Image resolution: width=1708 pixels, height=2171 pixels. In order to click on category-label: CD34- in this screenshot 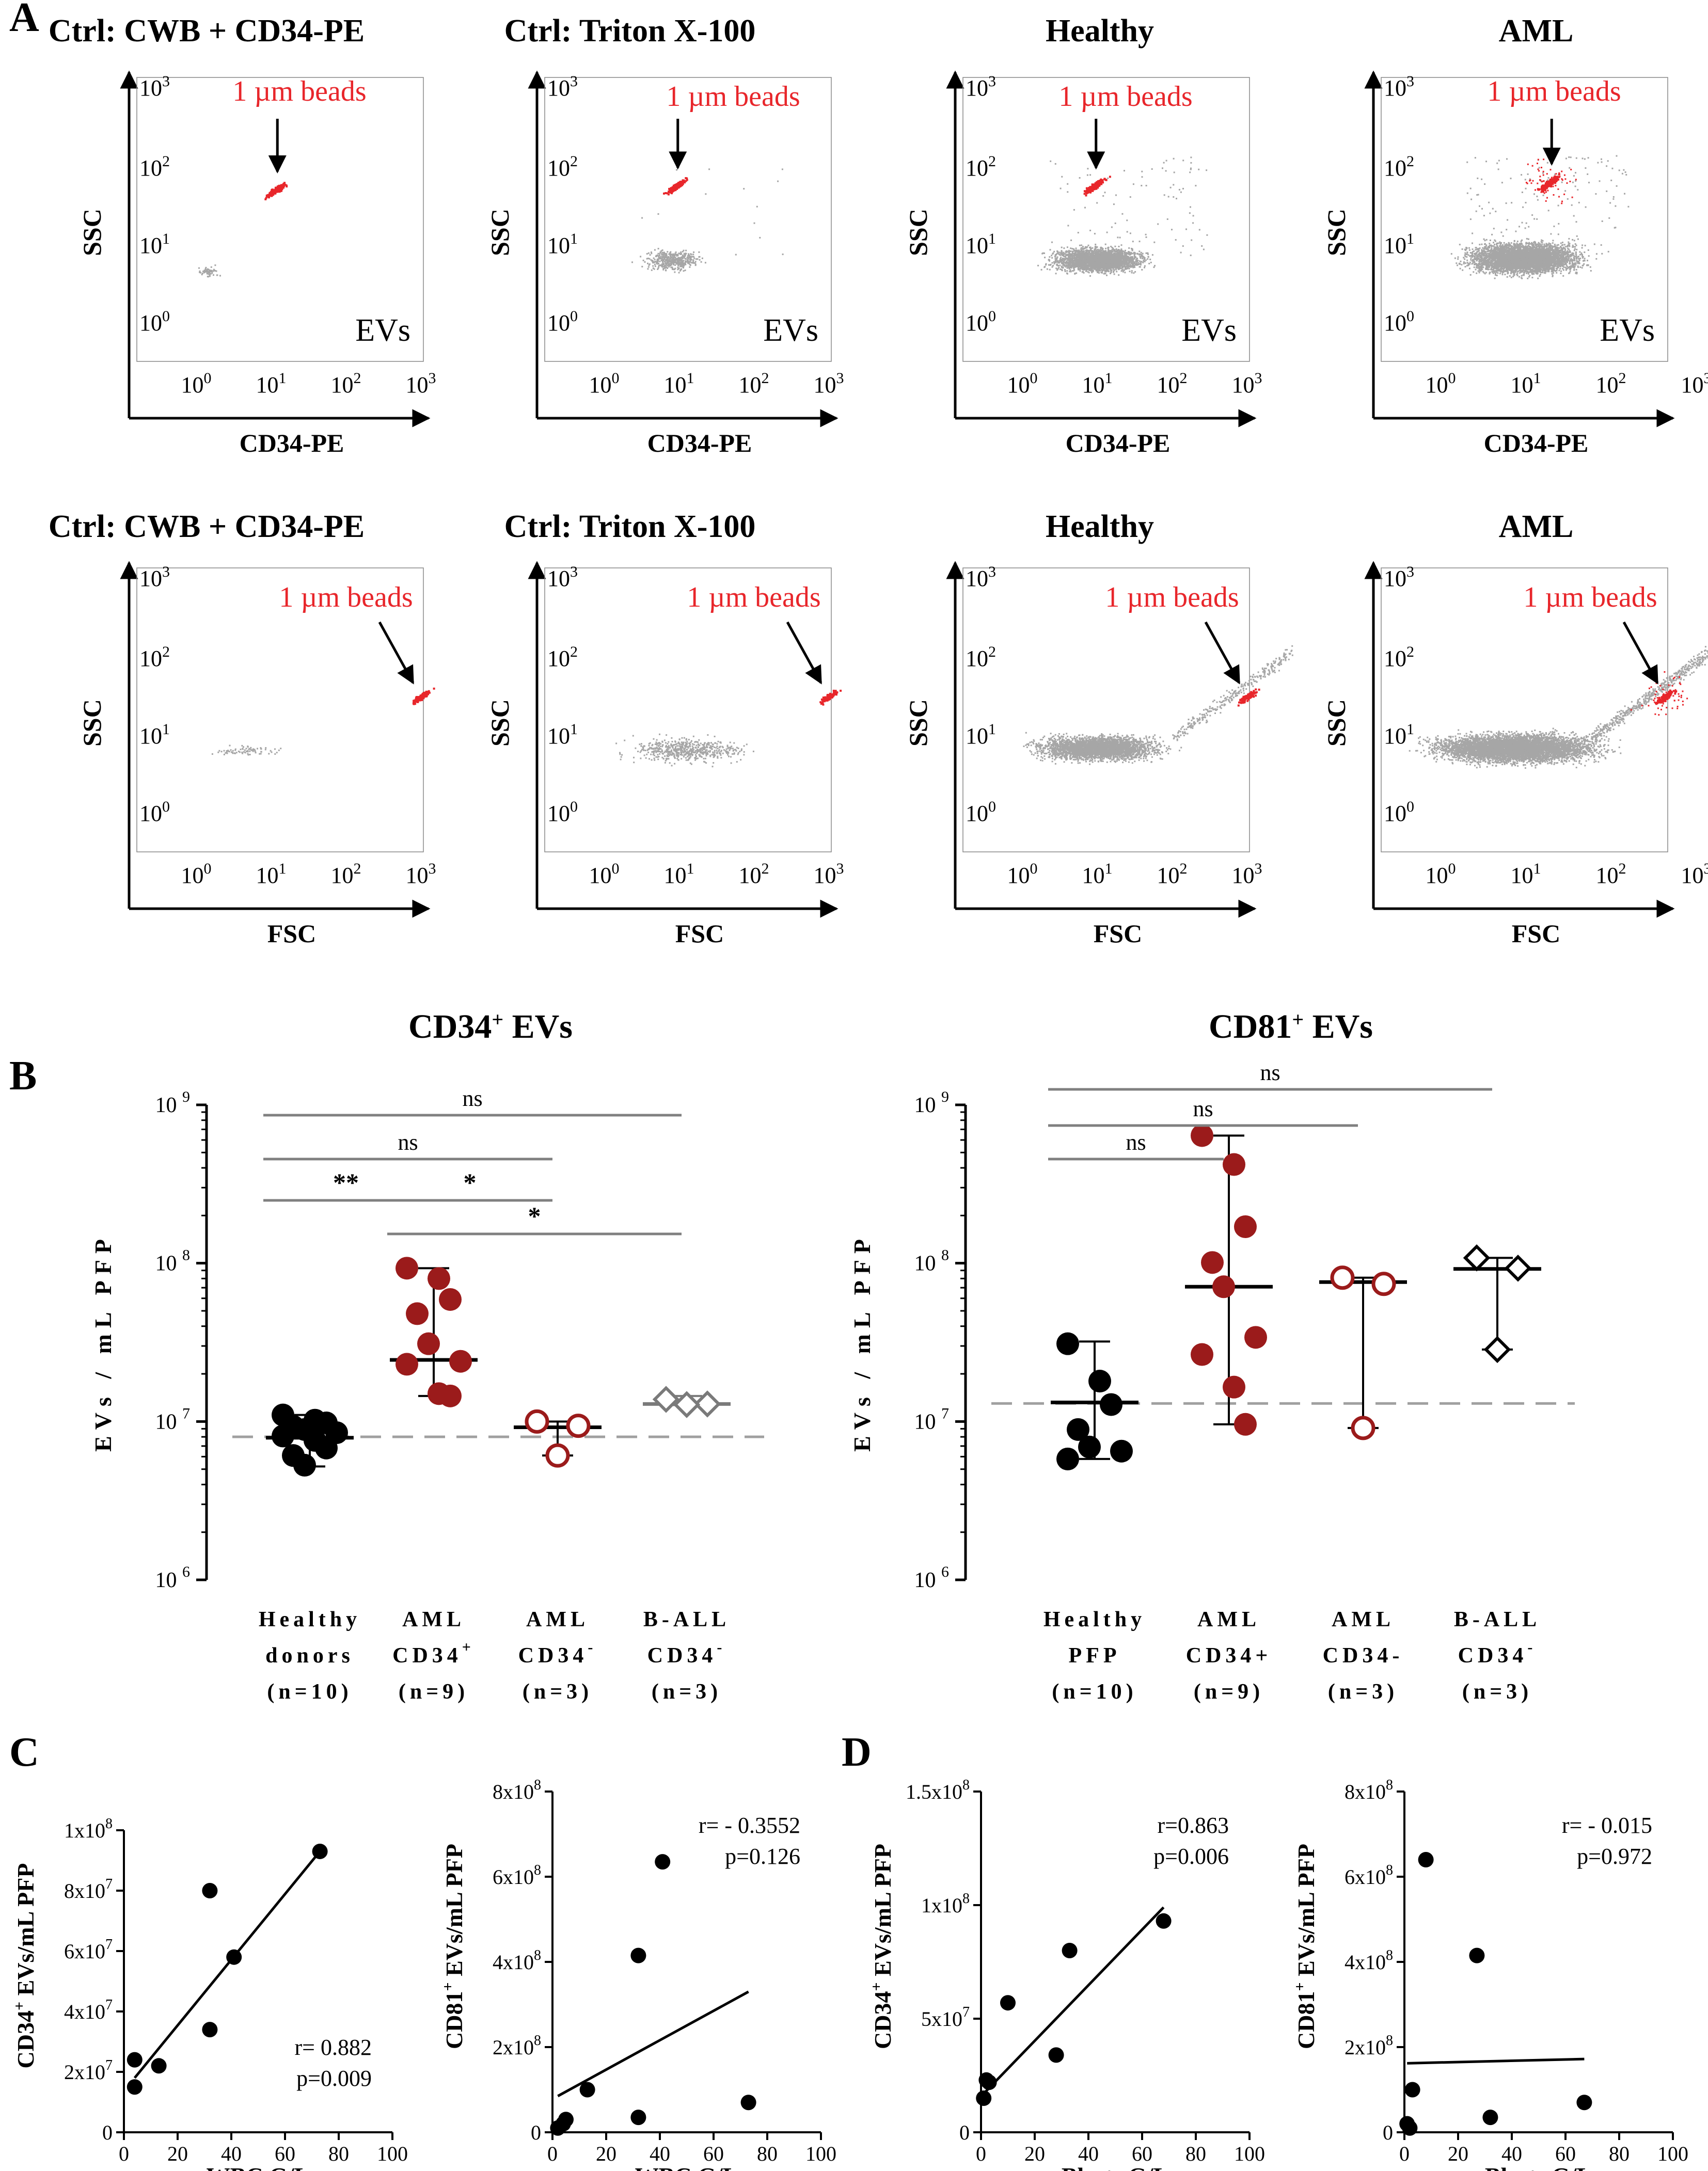, I will do `click(1363, 1656)`.